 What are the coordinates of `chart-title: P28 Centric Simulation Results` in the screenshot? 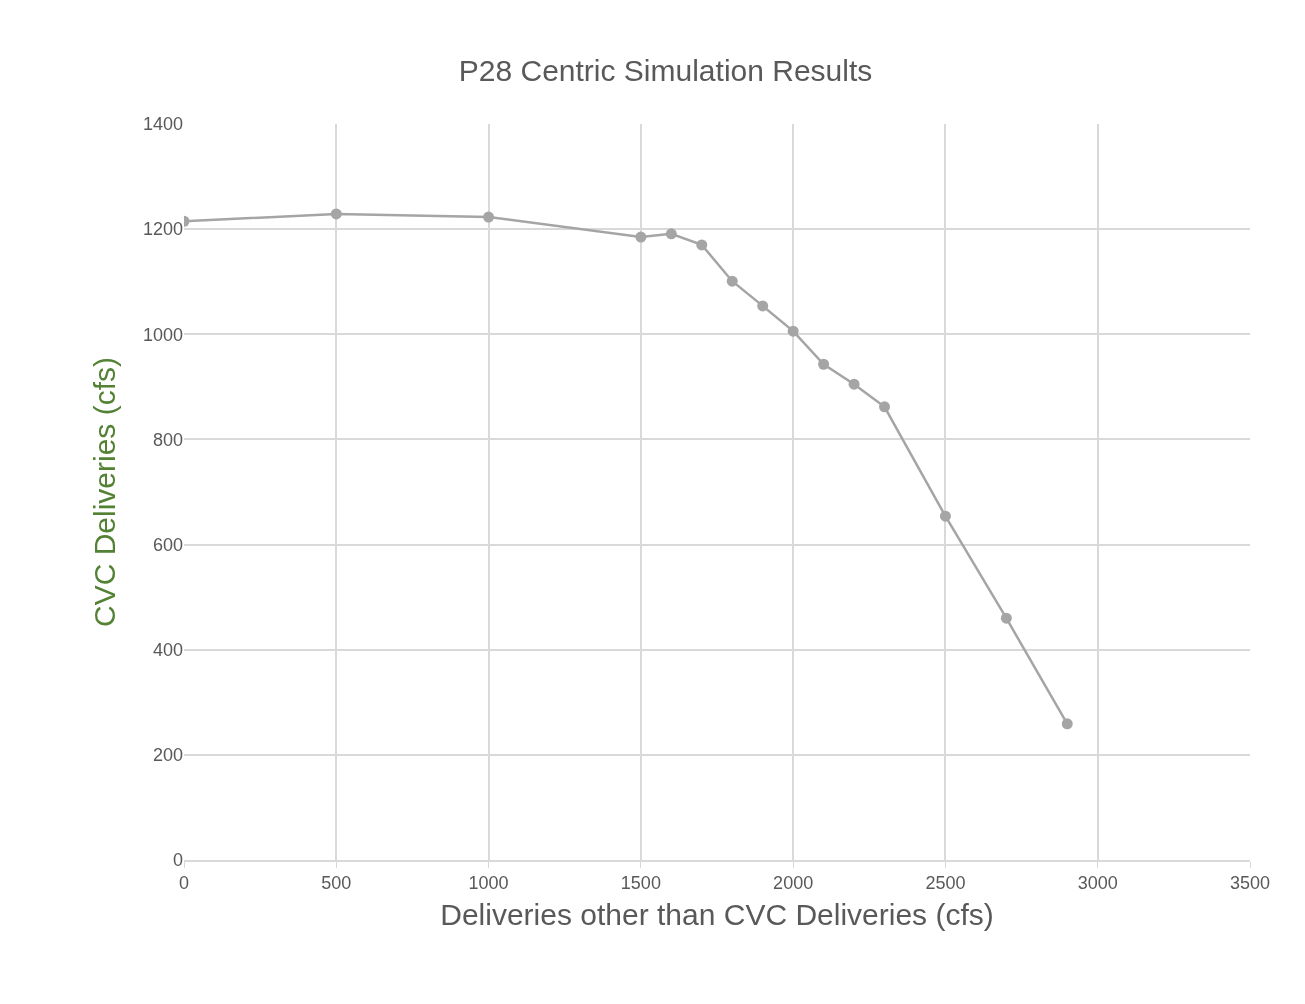 It's located at (665, 70).